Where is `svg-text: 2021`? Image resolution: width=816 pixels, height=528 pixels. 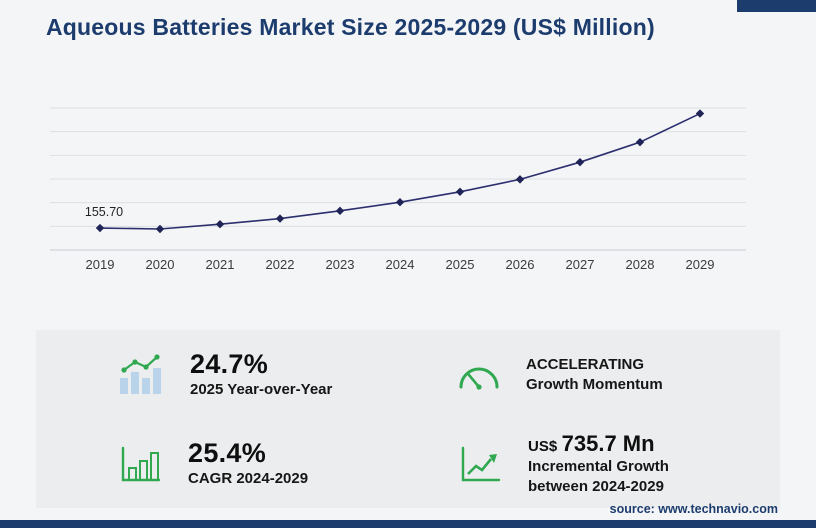
svg-text: 2021 is located at coordinates (220, 264).